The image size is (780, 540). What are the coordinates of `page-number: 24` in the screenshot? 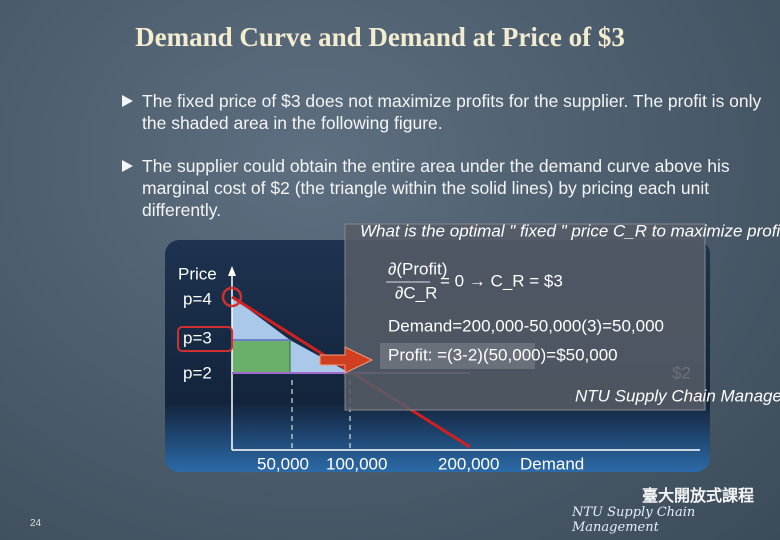 It's located at (36, 523).